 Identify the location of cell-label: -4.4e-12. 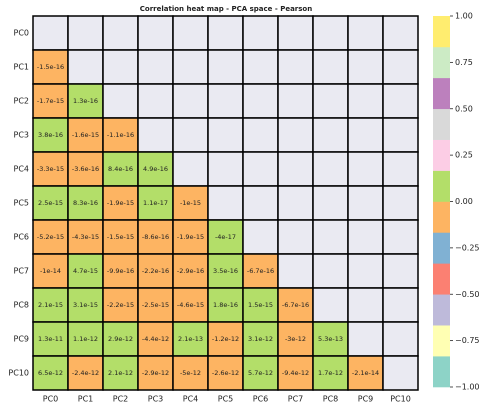
(155, 339).